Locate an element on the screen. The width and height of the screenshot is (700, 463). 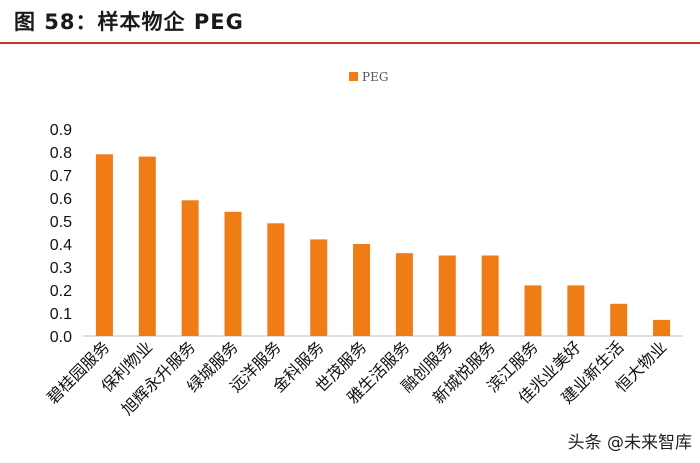
header-divider is located at coordinates (350, 43).